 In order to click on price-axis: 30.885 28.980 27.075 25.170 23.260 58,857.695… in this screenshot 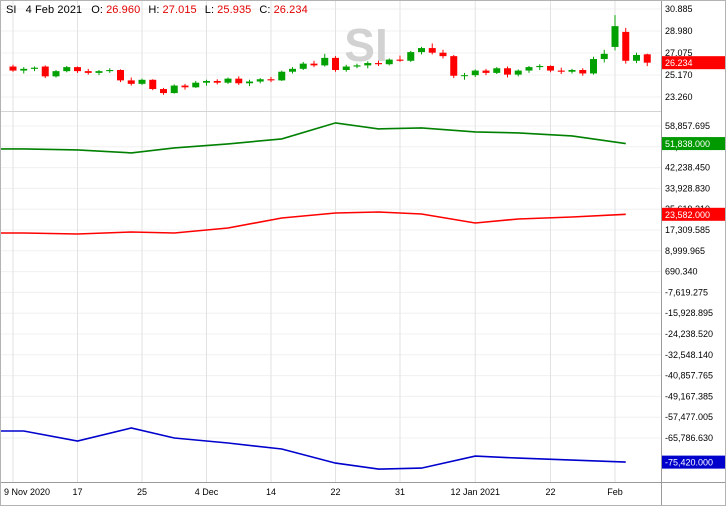, I will do `click(689, 223)`.